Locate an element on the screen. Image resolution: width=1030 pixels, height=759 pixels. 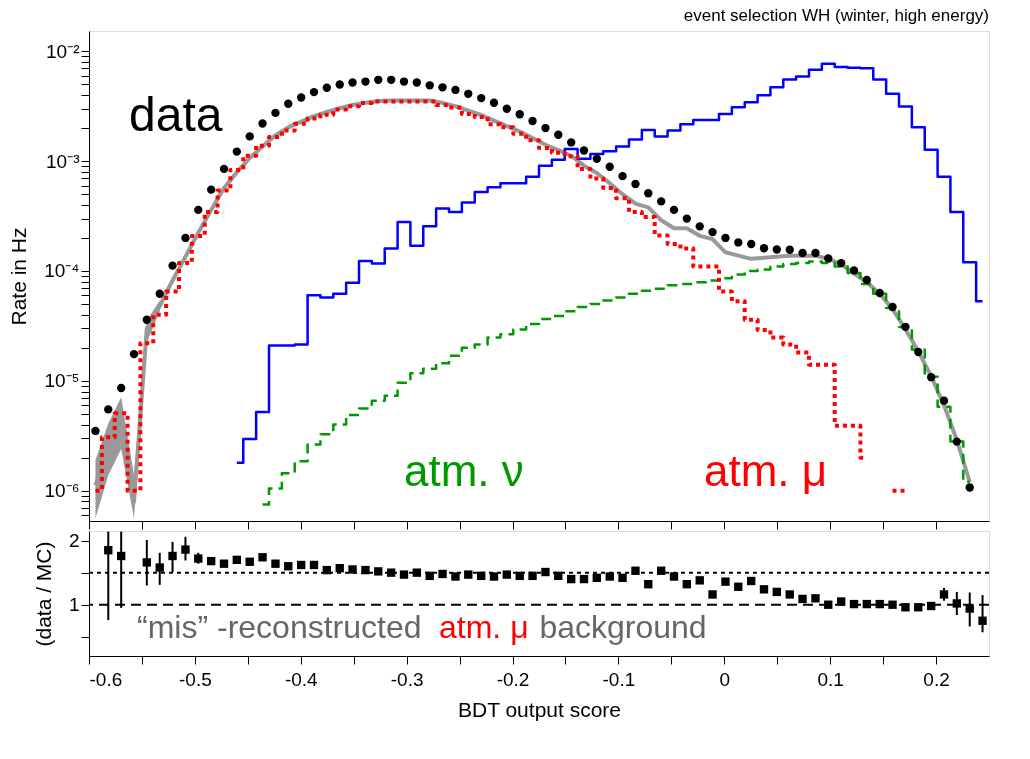
y-tick-label: 10⁻⁴ is located at coordinates (62, 271).